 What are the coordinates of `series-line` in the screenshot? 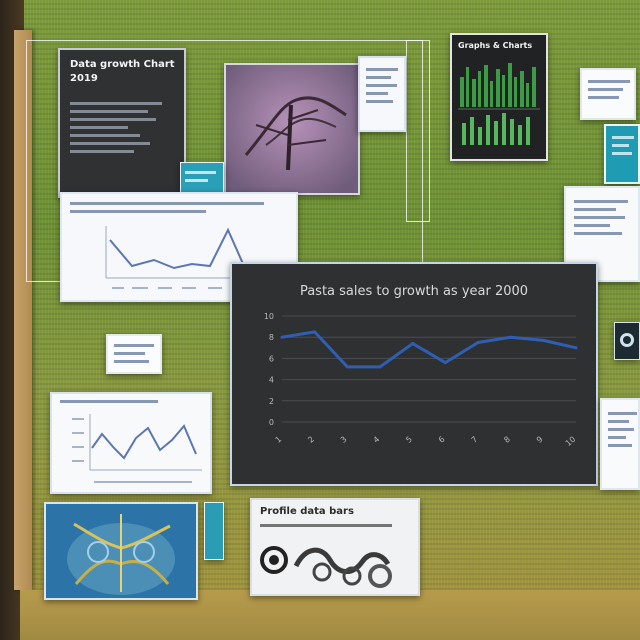 It's located at (429, 349).